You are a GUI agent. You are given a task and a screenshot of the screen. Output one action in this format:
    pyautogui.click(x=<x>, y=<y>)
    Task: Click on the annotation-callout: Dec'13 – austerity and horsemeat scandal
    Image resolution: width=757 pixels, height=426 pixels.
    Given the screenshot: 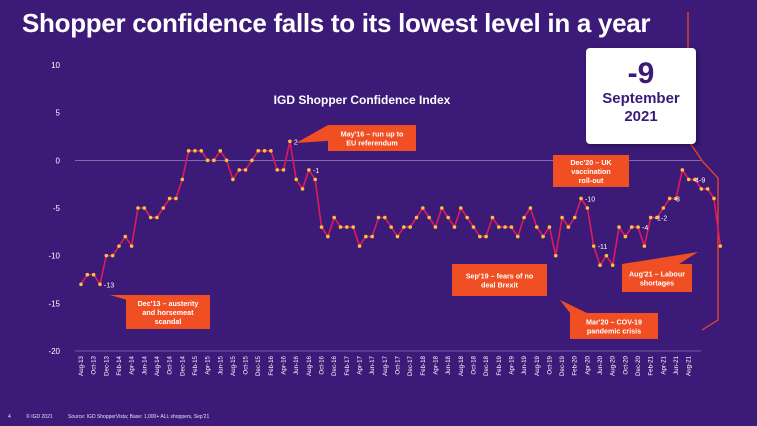 What is the action you would take?
    pyautogui.click(x=160, y=312)
    